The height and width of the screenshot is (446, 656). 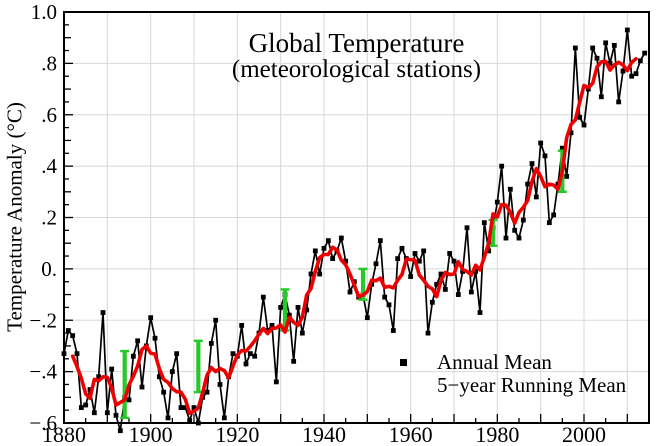 What do you see at coordinates (532, 385) in the screenshot?
I see `legend-label-running-mean: 5−year Running Mean` at bounding box center [532, 385].